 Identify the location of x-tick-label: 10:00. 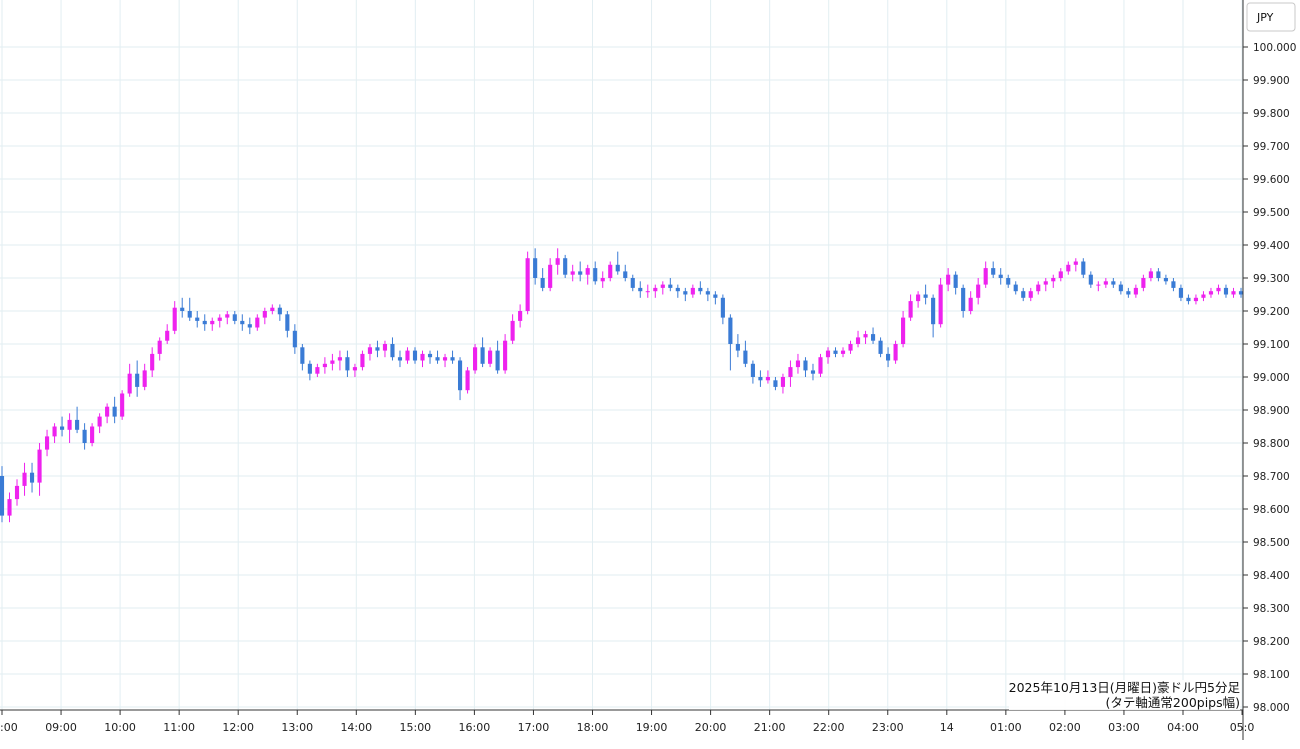
(120, 727).